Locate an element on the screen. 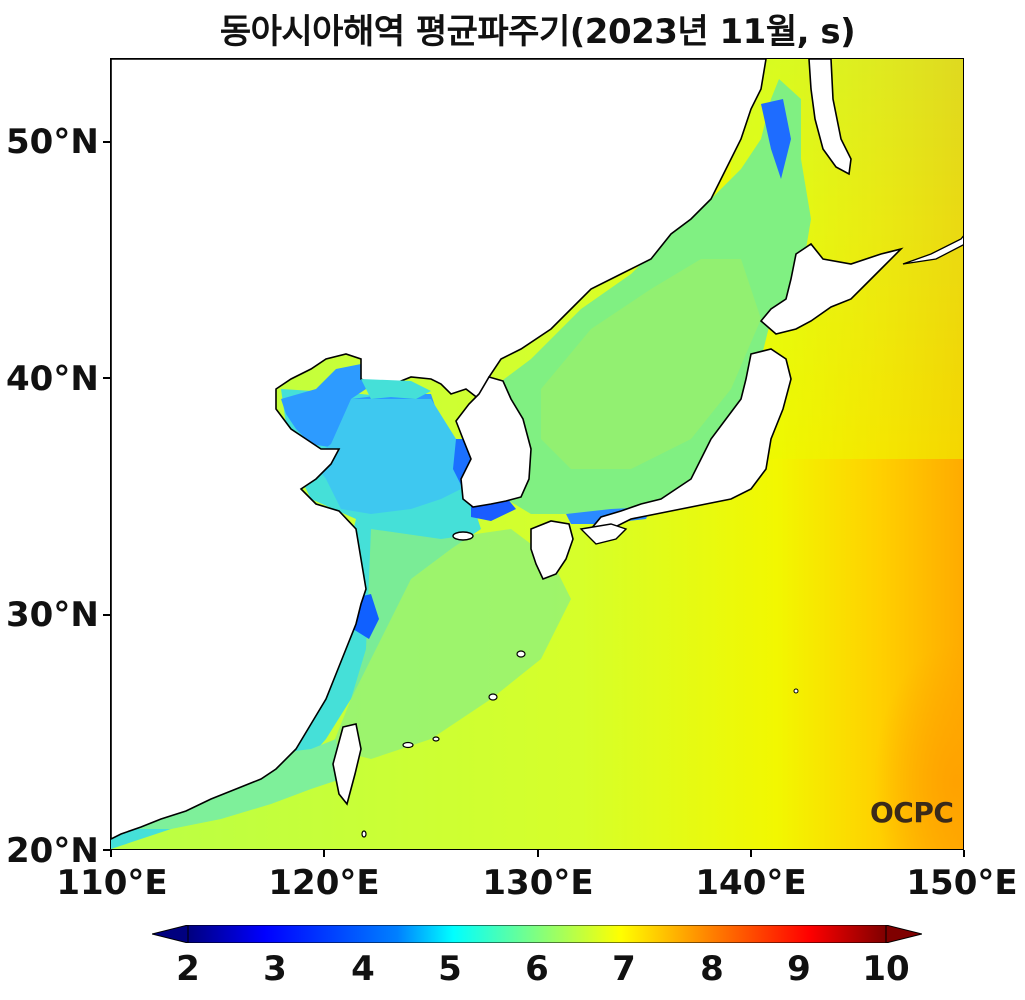 The image size is (1025, 1000). hokkaido-island is located at coordinates (831, 288).